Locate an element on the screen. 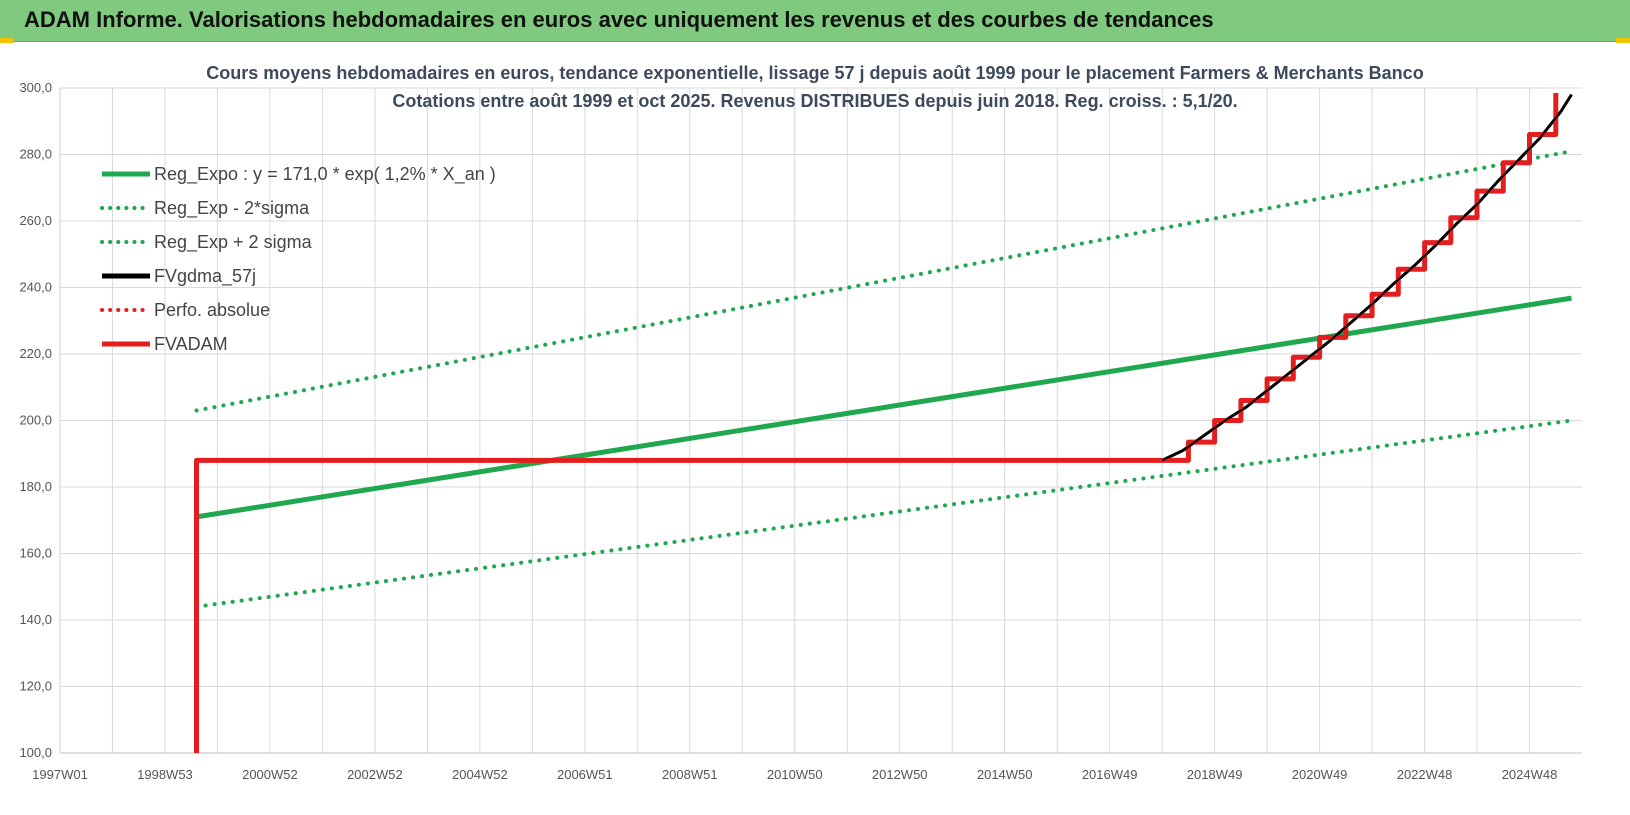  y-tick-label: 180,0 is located at coordinates (35, 486).